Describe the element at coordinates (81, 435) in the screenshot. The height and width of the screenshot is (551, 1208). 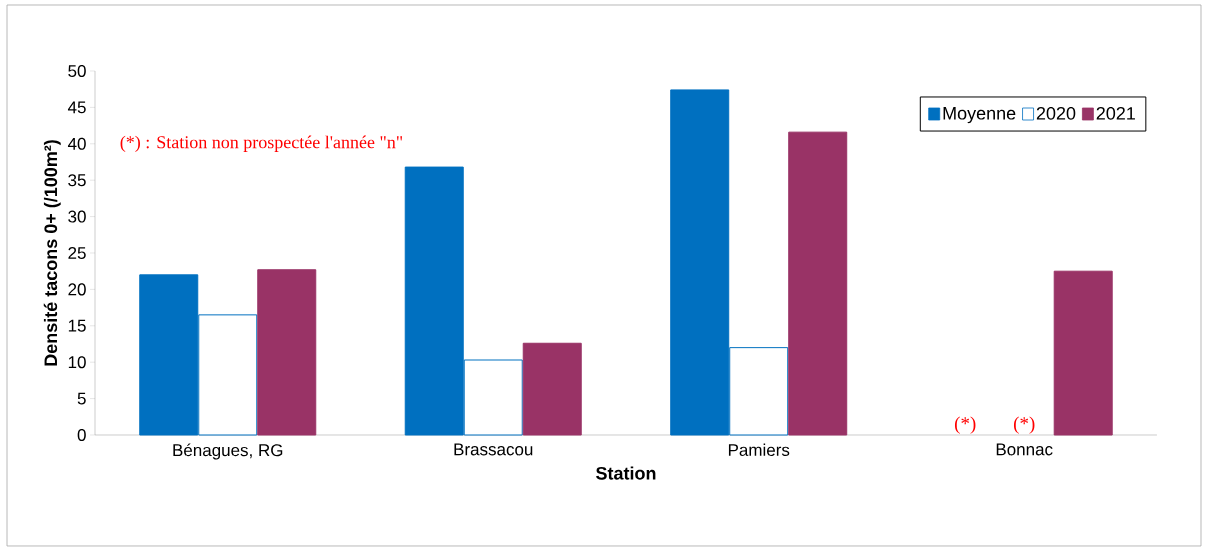
I see `y-tick-label: 0` at that location.